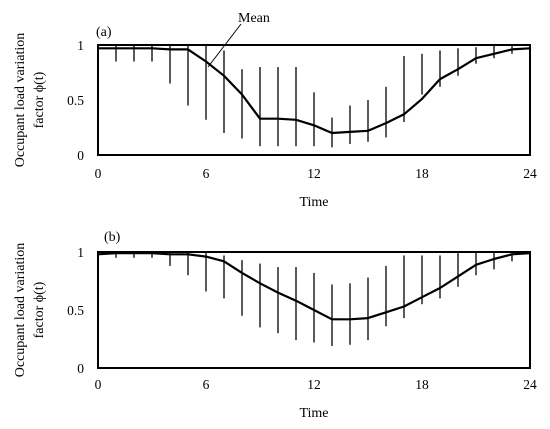 The width and height of the screenshot is (550, 429). I want to click on x-tick-label-b-12: 12, so click(314, 384).